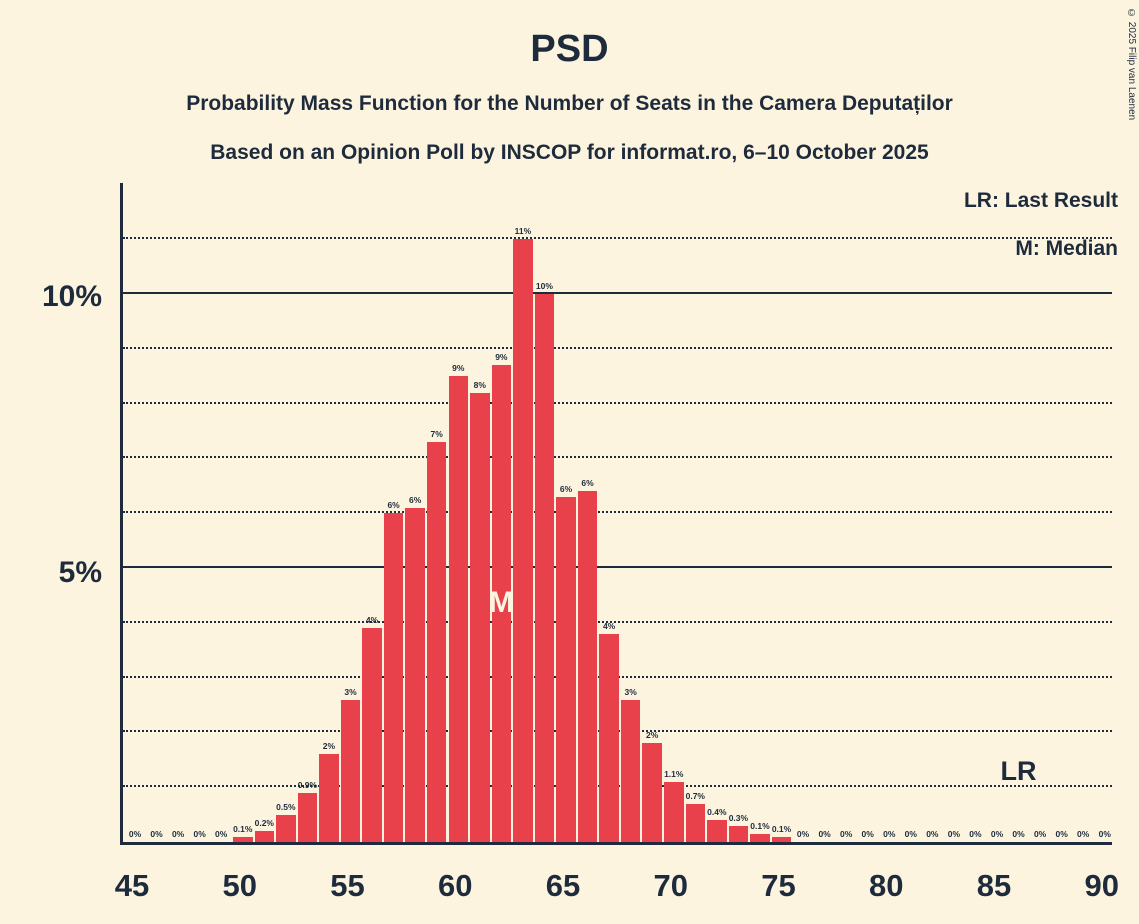  I want to click on bar-value-label-seat-51: 0.2%, so click(264, 823).